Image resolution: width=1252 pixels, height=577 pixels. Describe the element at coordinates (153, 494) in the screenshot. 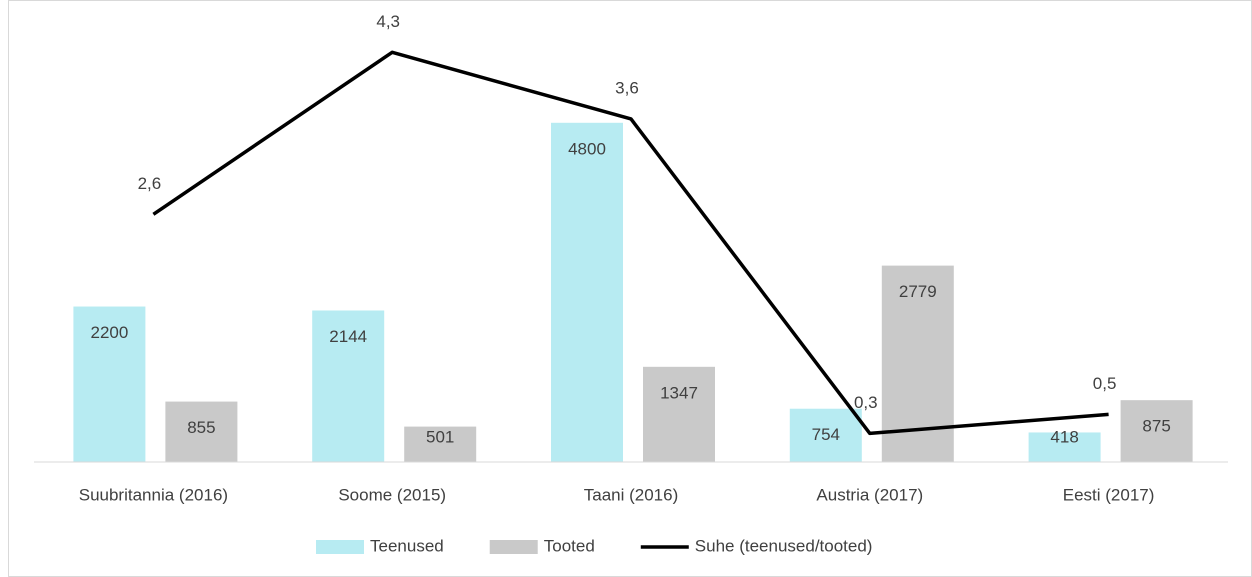

I see `x-tick-label: Suubritannia (2016)` at that location.